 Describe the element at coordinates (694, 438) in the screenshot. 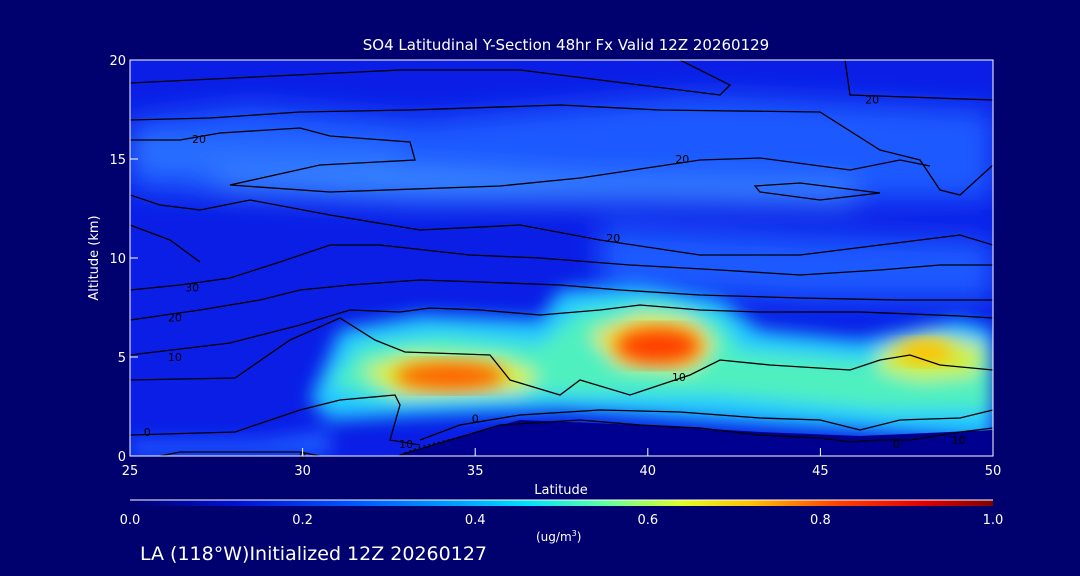

I see `terrain` at that location.